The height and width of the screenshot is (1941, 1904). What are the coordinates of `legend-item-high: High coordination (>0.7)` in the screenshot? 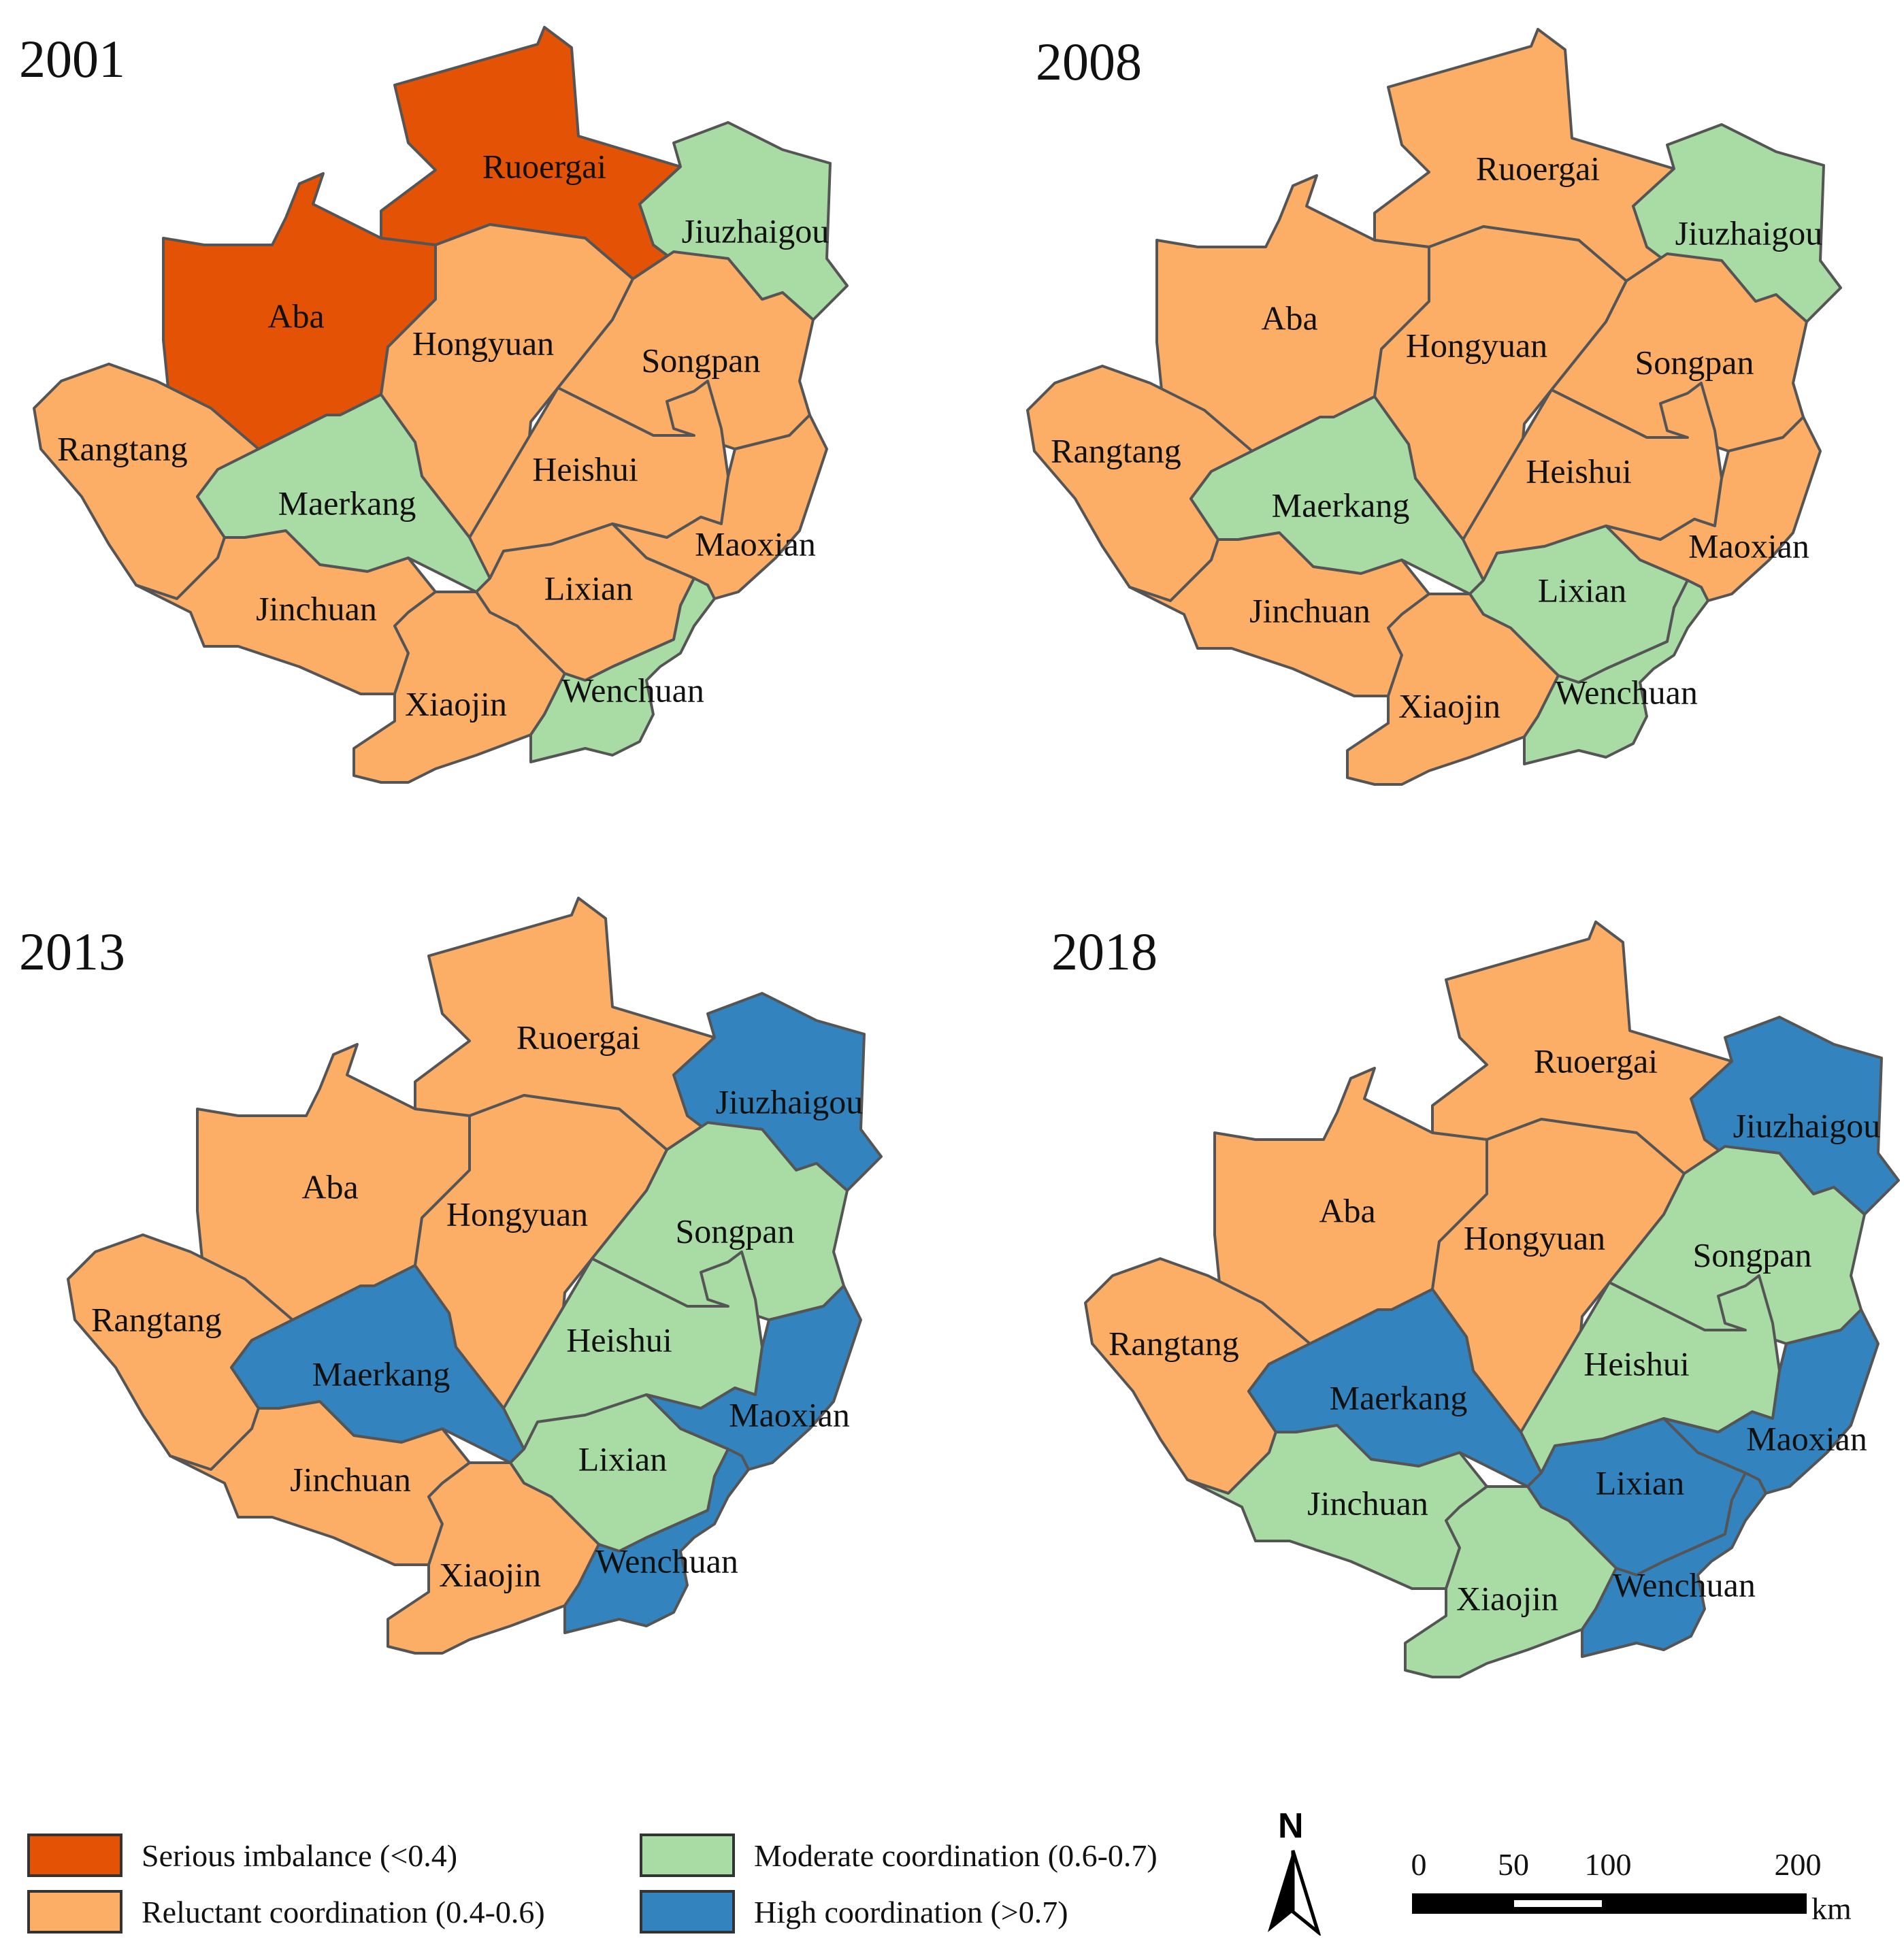 It's located at (854, 1912).